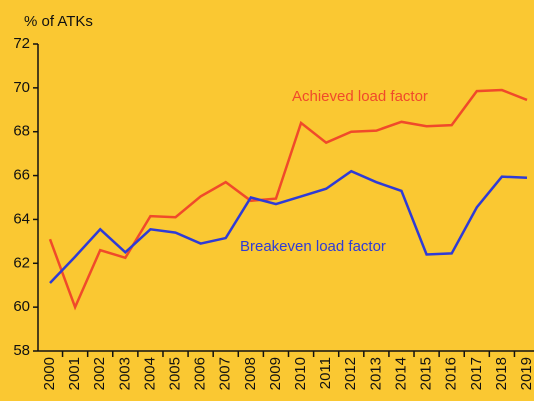  What do you see at coordinates (21, 306) in the screenshot?
I see `y-tick-label: 60` at bounding box center [21, 306].